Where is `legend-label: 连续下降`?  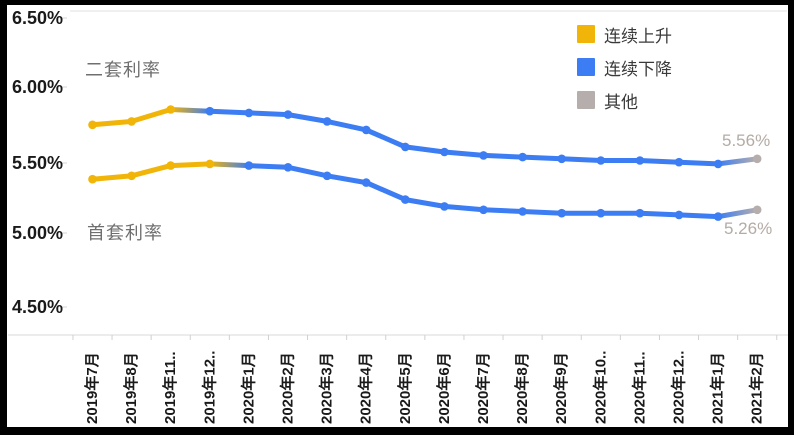 legend-label: 连续下降 is located at coordinates (638, 69).